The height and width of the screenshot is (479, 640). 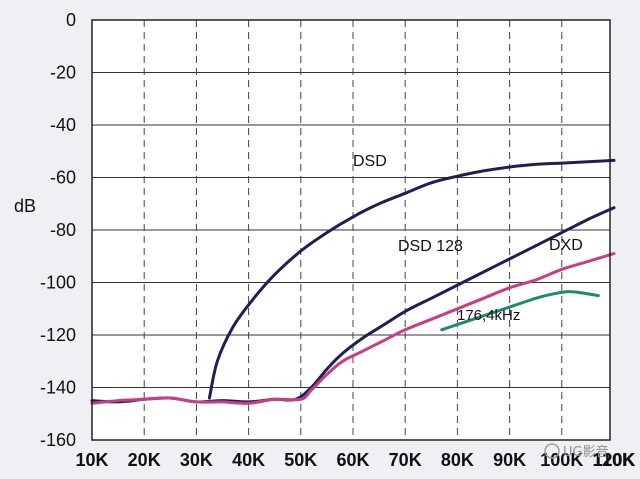 I want to click on watermark: UG影音, so click(x=576, y=451).